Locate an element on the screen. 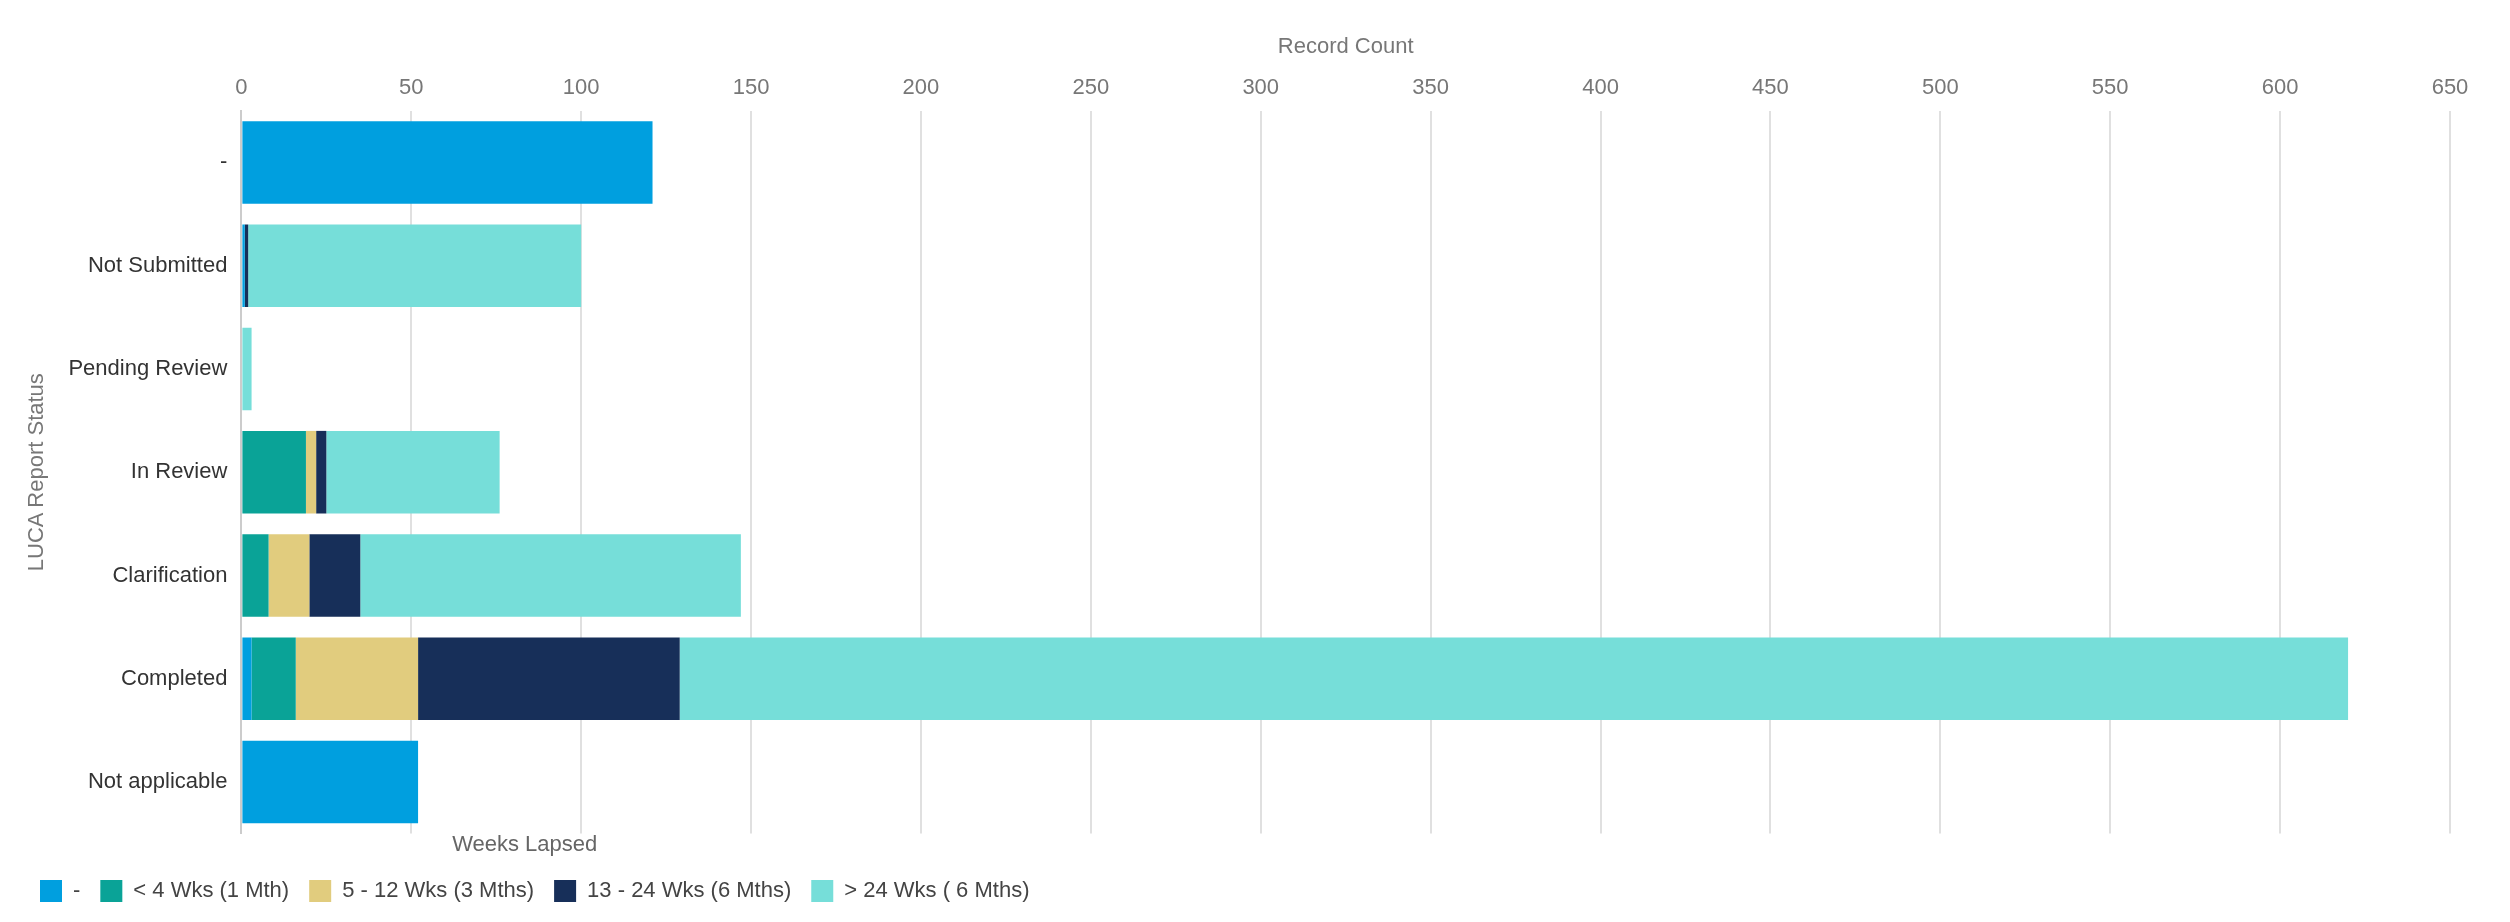 Image resolution: width=2510 pixels, height=922 pixels. y-tick-label: Not Submitted is located at coordinates (157, 264).